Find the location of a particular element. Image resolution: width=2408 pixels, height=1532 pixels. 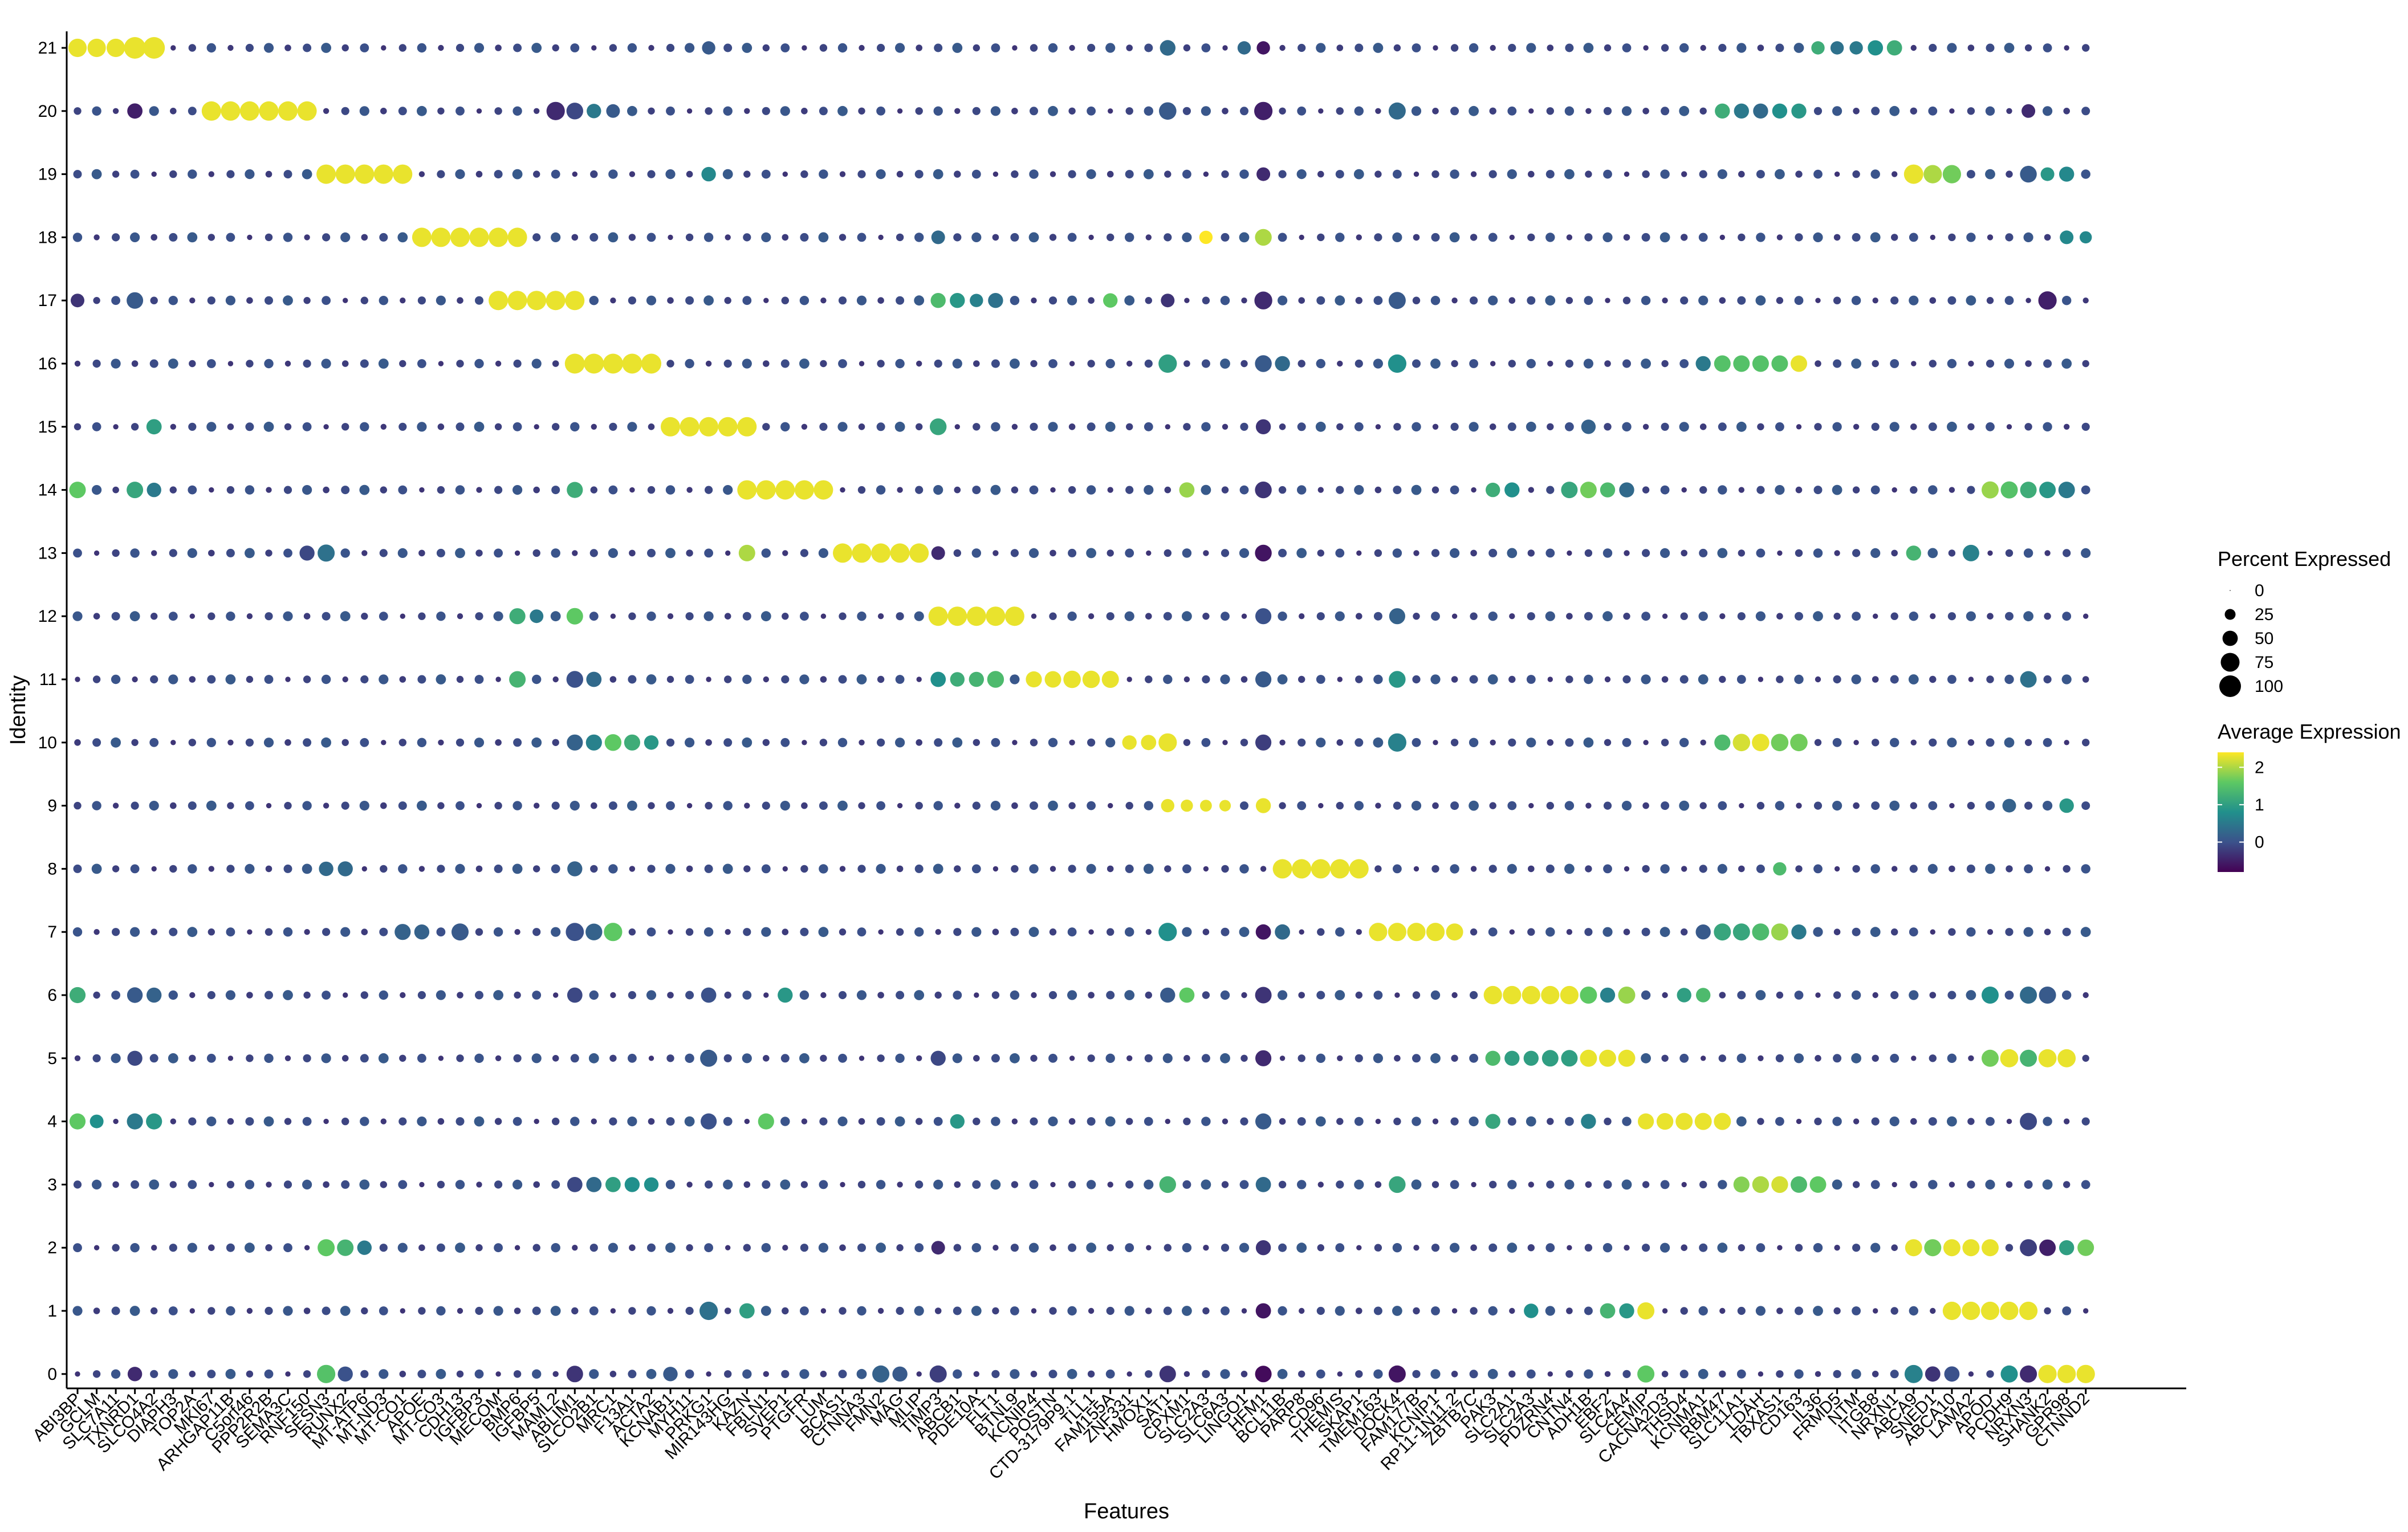

dot-4-MECOM is located at coordinates (498, 1121).